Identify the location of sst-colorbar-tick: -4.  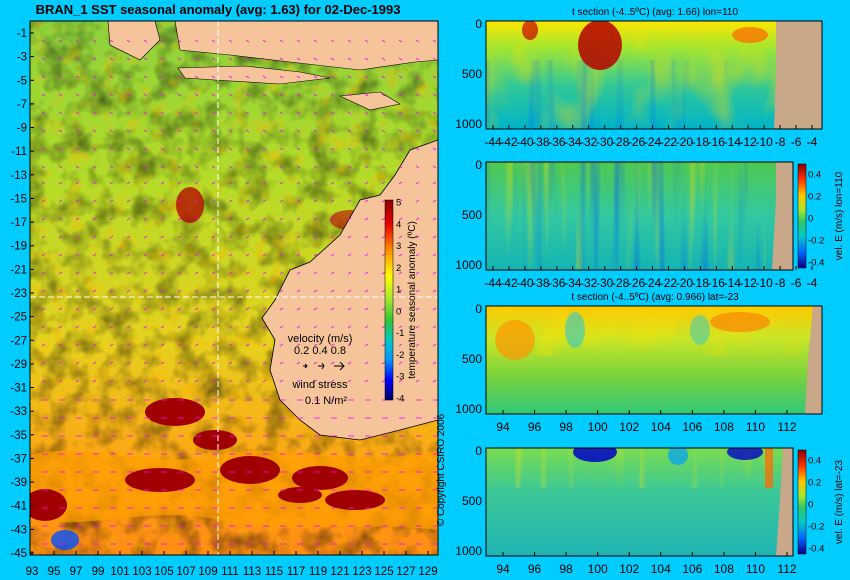
(400, 399).